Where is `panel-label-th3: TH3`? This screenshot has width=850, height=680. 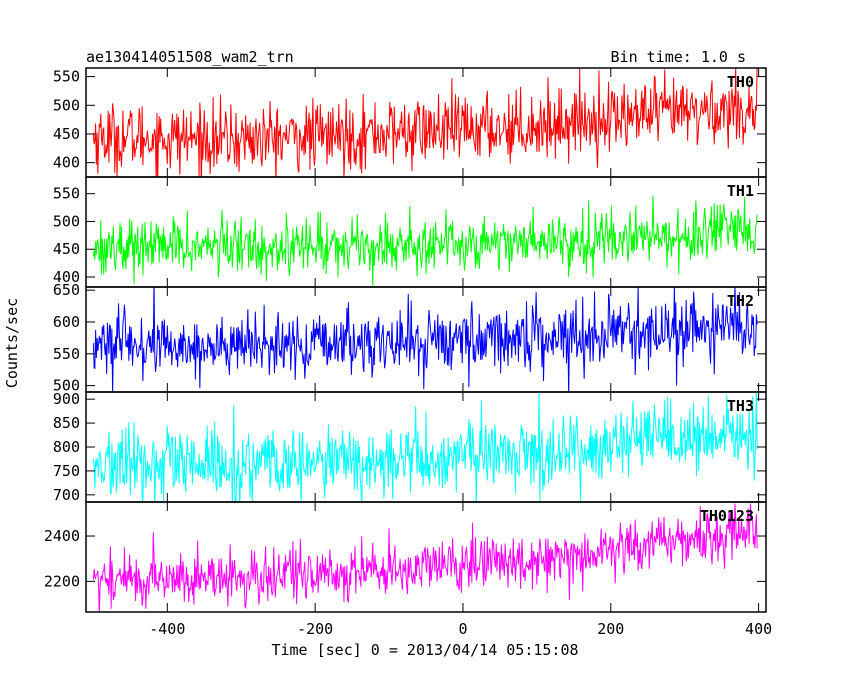 panel-label-th3: TH3 is located at coordinates (740, 406).